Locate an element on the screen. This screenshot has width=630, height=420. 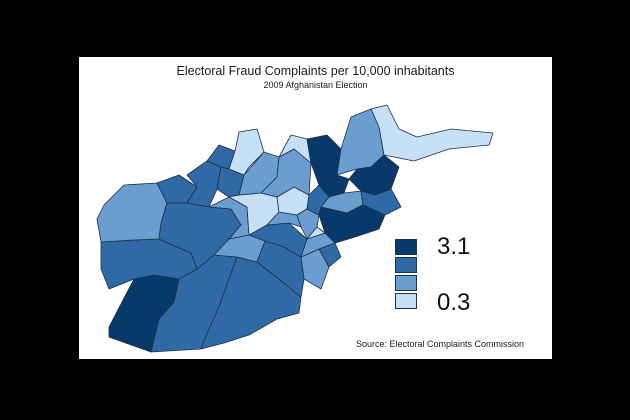
province-nangarhar is located at coordinates (352, 224).